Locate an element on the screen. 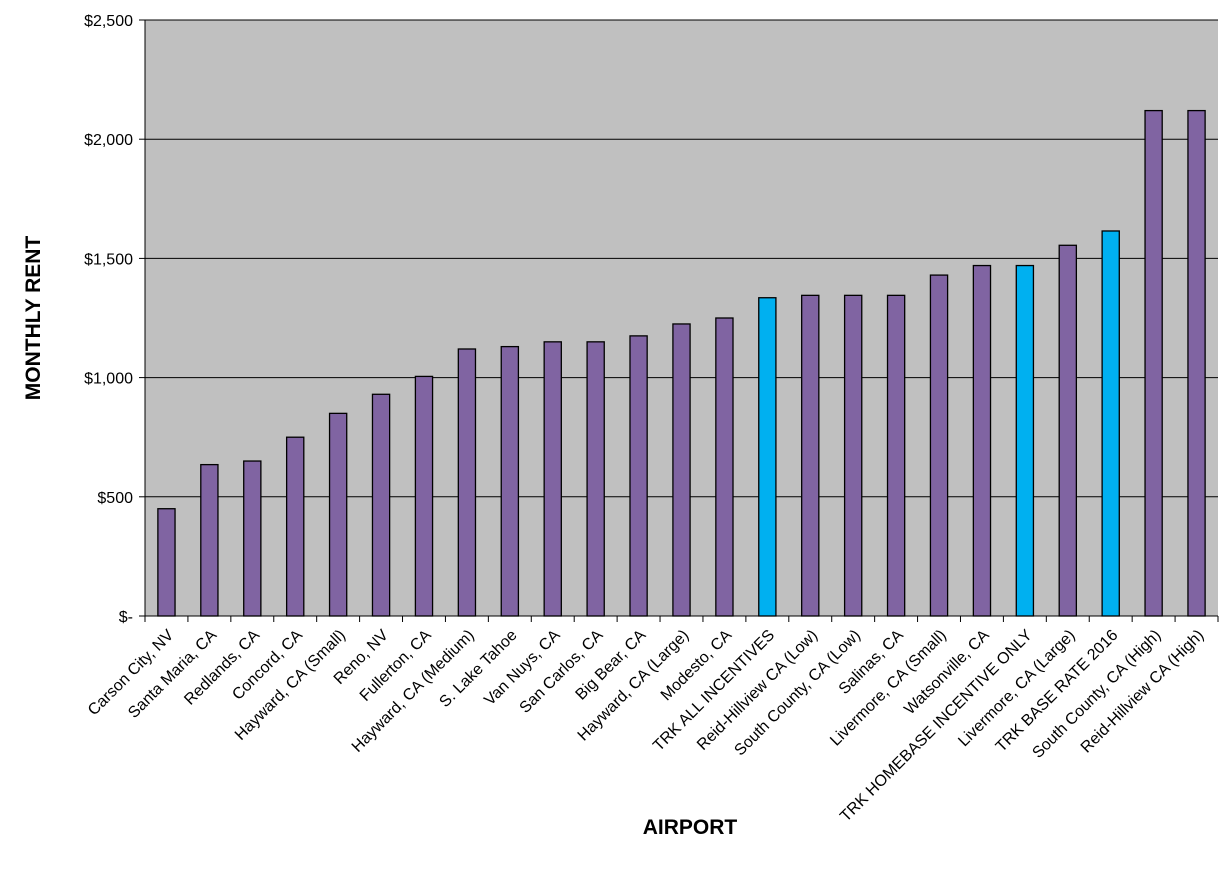  x-tick-label: Redlands, CA is located at coordinates (222, 668).